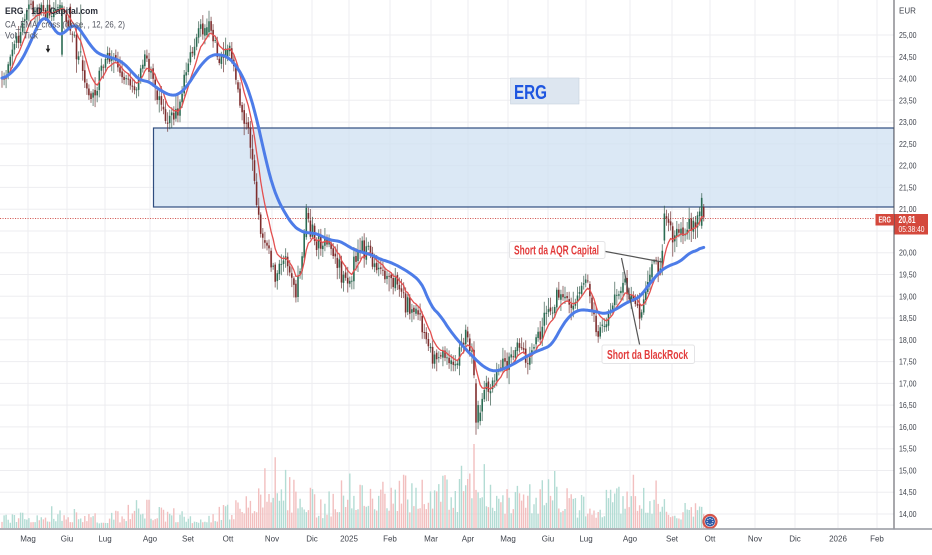  Describe the element at coordinates (908, 79) in the screenshot. I see `svg-text: 24,00` at that location.